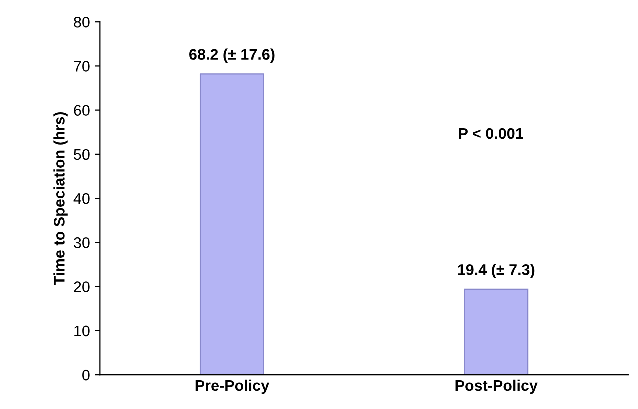 The height and width of the screenshot is (409, 638). I want to click on y-tick-label: 40, so click(82, 198).